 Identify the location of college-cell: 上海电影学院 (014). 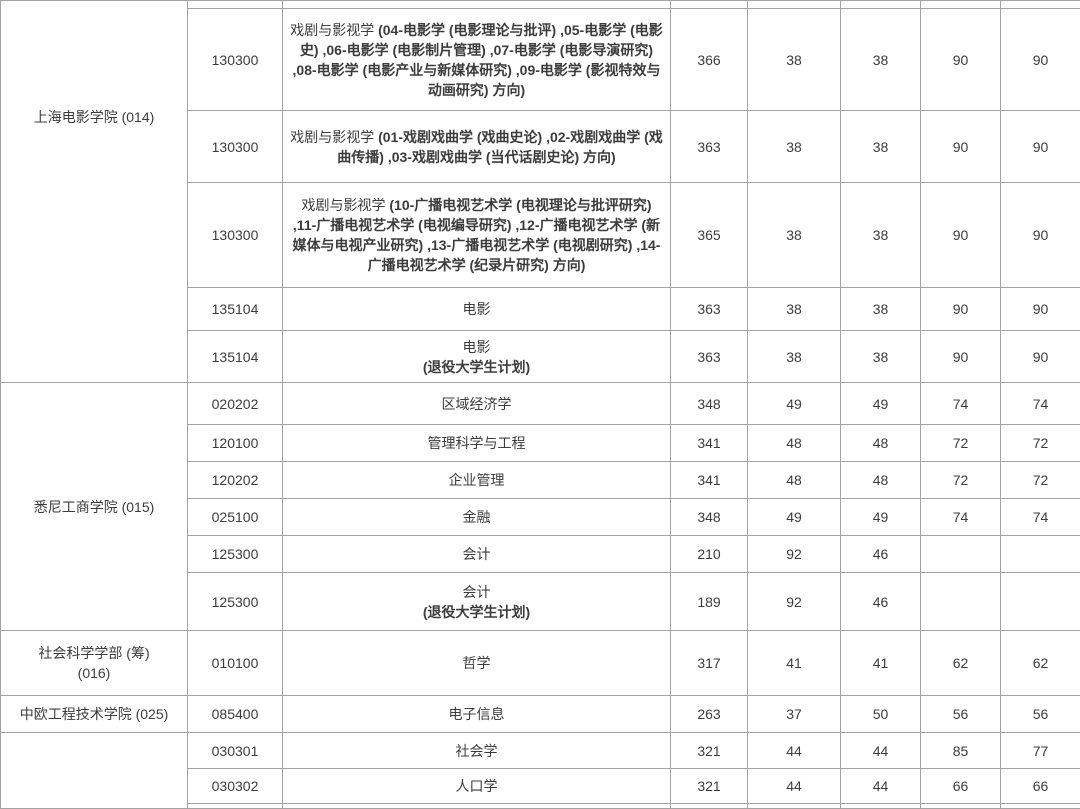
(94, 191).